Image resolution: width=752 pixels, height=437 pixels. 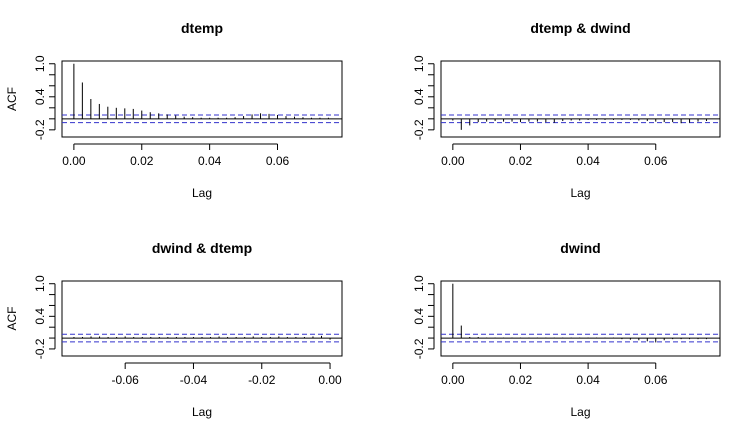 What do you see at coordinates (125, 380) in the screenshot?
I see `x-tick-label: -0.06` at bounding box center [125, 380].